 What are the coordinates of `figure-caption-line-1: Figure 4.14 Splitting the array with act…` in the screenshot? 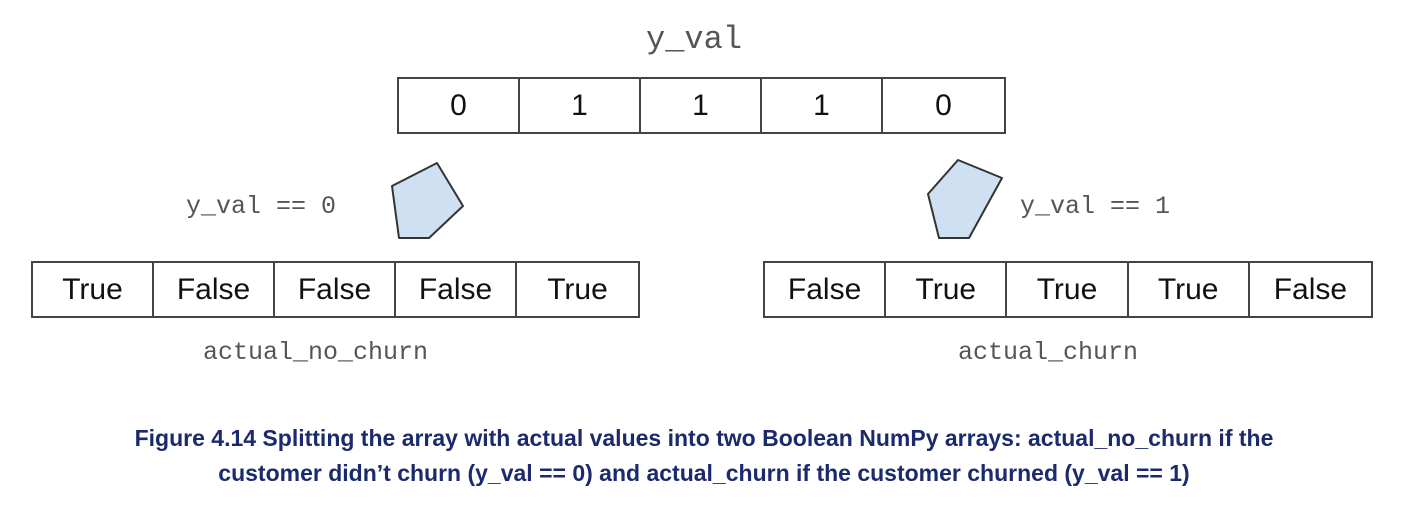 It's located at (704, 438).